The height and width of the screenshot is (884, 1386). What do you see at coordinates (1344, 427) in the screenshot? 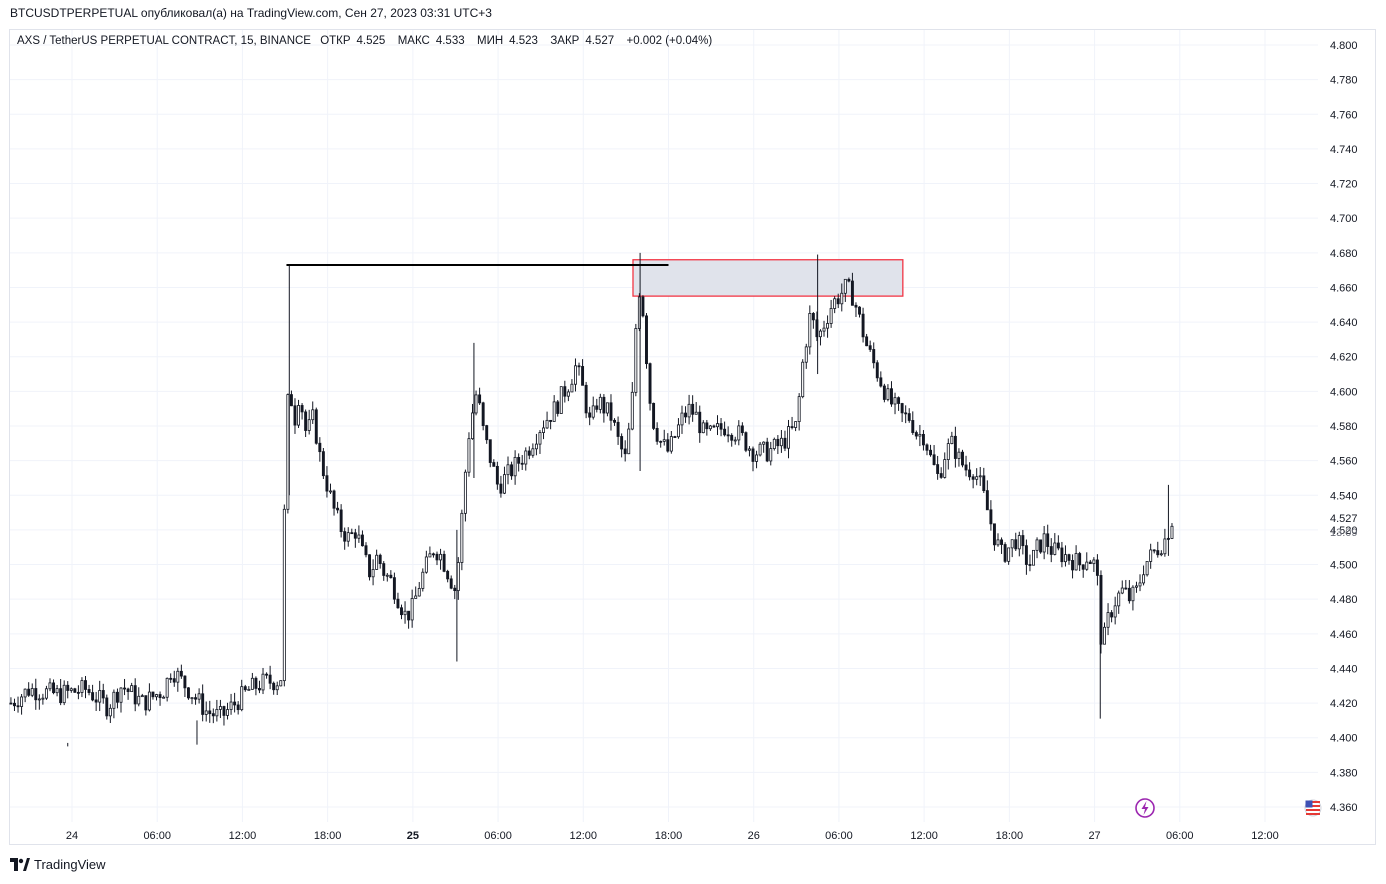
I see `y-tick-label: 4.580` at bounding box center [1344, 427].